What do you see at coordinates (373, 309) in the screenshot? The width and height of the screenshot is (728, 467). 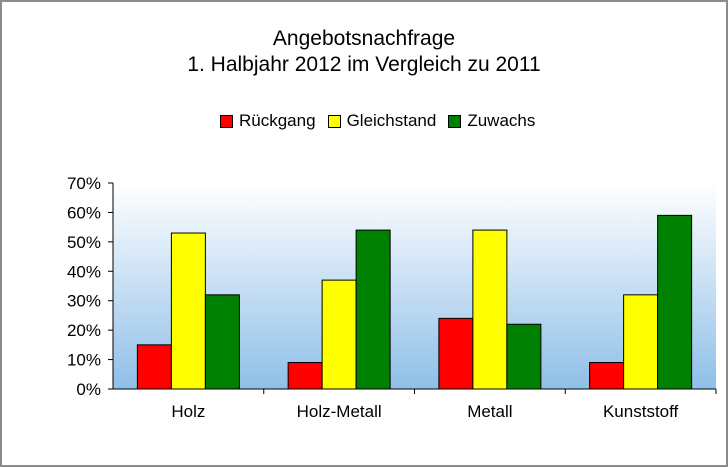 I see `bar-zuwachs-holzmetall` at bounding box center [373, 309].